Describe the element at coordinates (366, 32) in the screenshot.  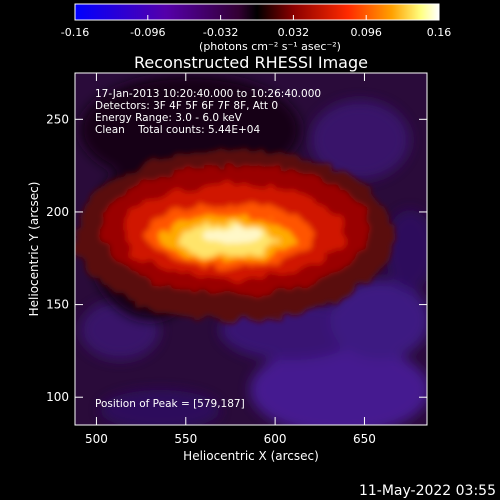
I see `colorbar-tick-label: 0.096` at that location.